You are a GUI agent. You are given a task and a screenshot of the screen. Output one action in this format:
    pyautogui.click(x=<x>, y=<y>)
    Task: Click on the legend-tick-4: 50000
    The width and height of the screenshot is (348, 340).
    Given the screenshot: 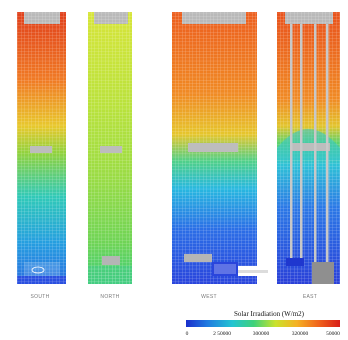 What is the action you would take?
    pyautogui.click(x=333, y=334)
    